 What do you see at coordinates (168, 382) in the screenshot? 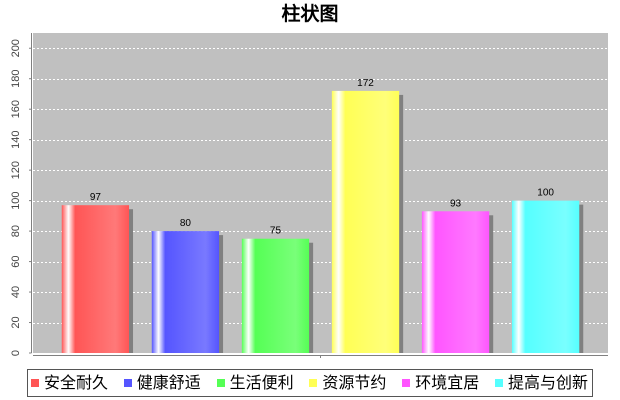
I see `legend-label: 健康舒适` at bounding box center [168, 382].